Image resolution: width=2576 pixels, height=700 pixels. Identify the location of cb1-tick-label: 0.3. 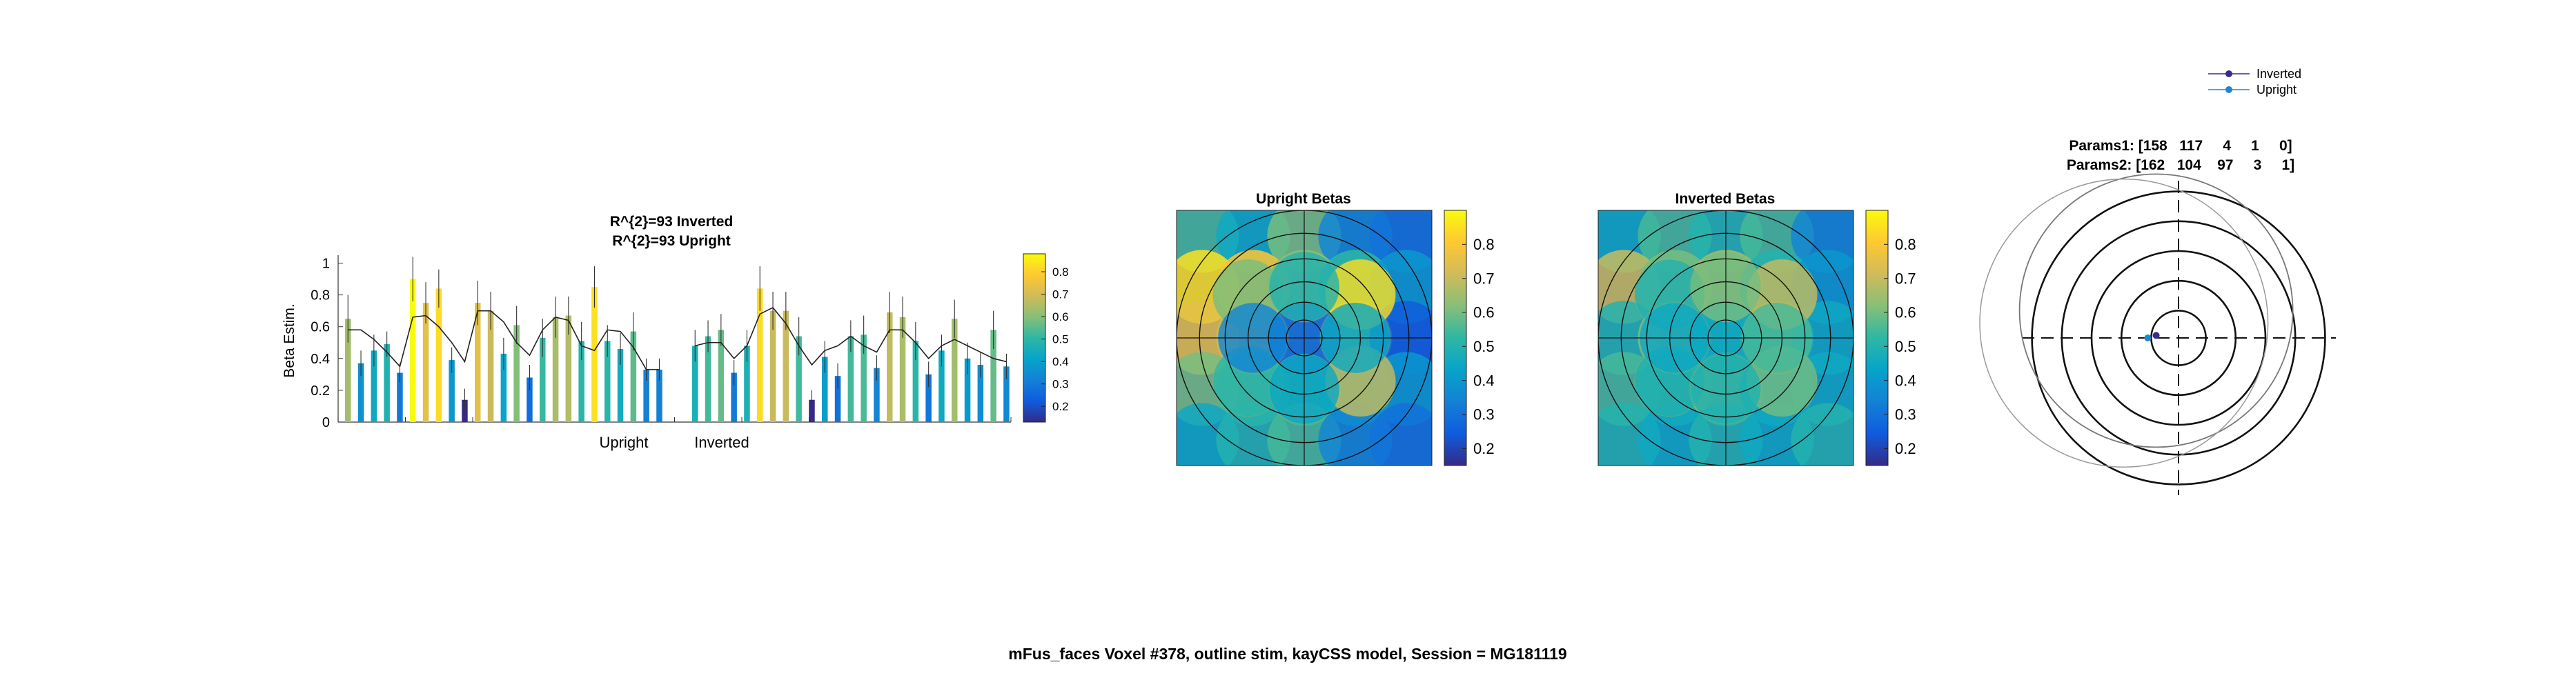
(1060, 384).